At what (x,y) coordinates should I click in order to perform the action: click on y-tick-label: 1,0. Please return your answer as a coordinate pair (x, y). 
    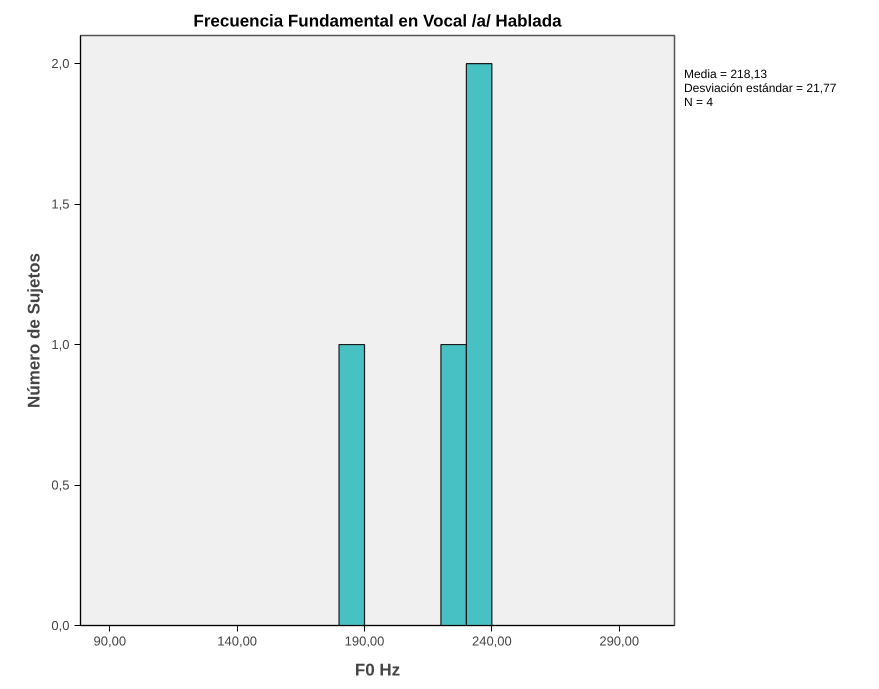
    Looking at the image, I should click on (60, 344).